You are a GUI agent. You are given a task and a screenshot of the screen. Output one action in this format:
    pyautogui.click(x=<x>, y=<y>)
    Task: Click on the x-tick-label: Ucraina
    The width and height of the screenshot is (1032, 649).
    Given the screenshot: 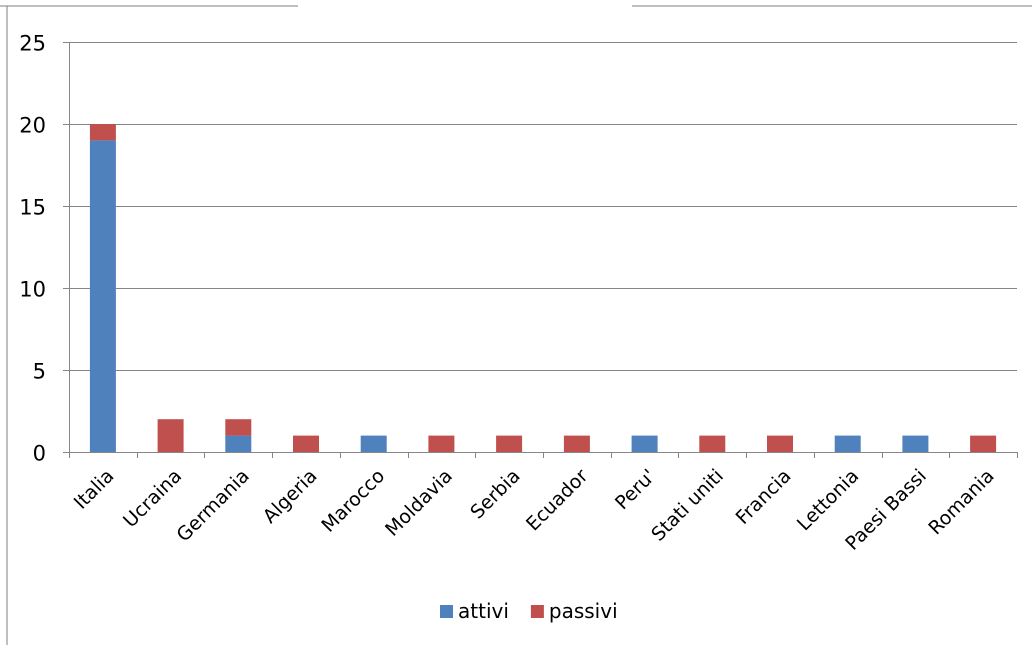 What is the action you would take?
    pyautogui.click(x=152, y=498)
    